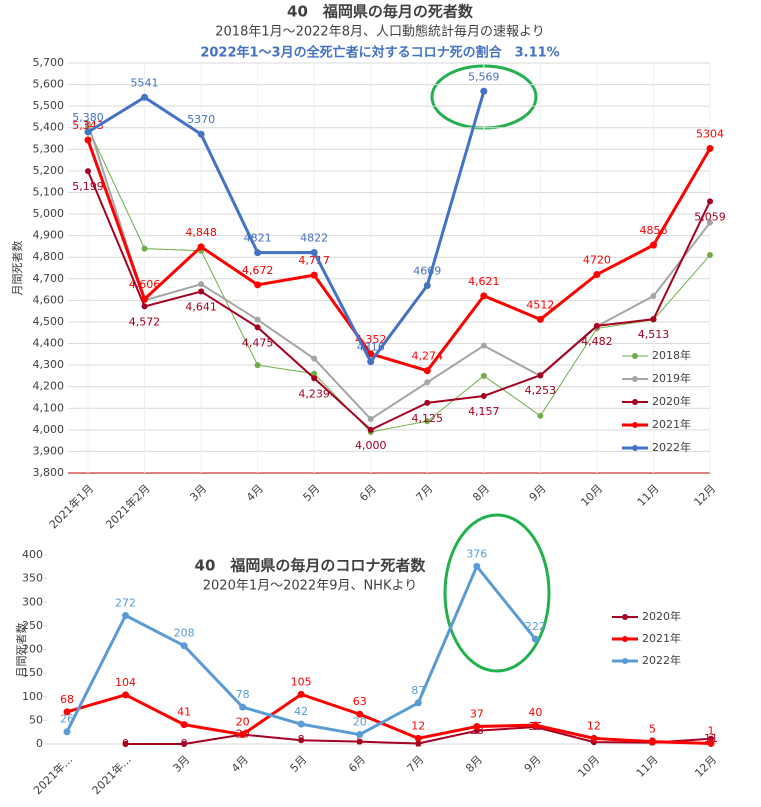  Describe the element at coordinates (540, 304) in the screenshot. I see `data-label: 4512` at that location.